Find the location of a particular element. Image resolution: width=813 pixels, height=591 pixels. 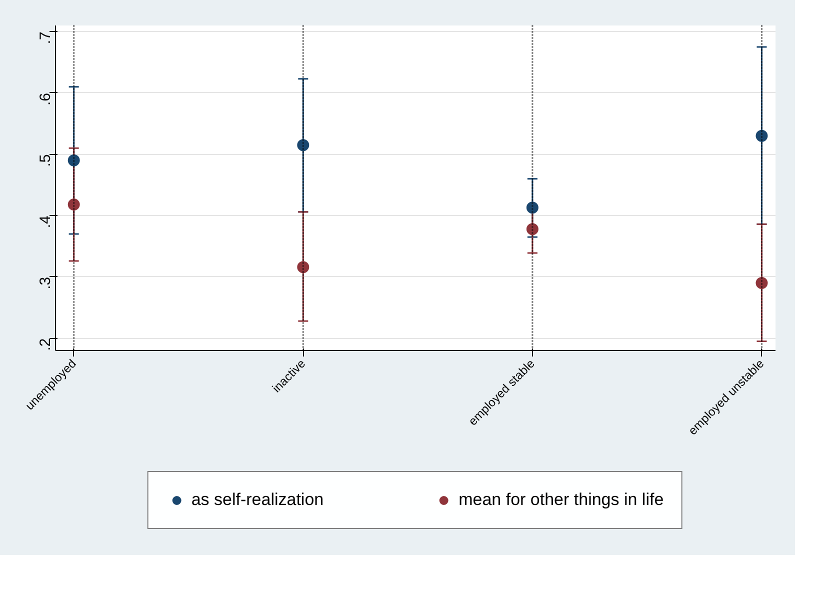

y-tick-label: .5 is located at coordinates (45, 160).